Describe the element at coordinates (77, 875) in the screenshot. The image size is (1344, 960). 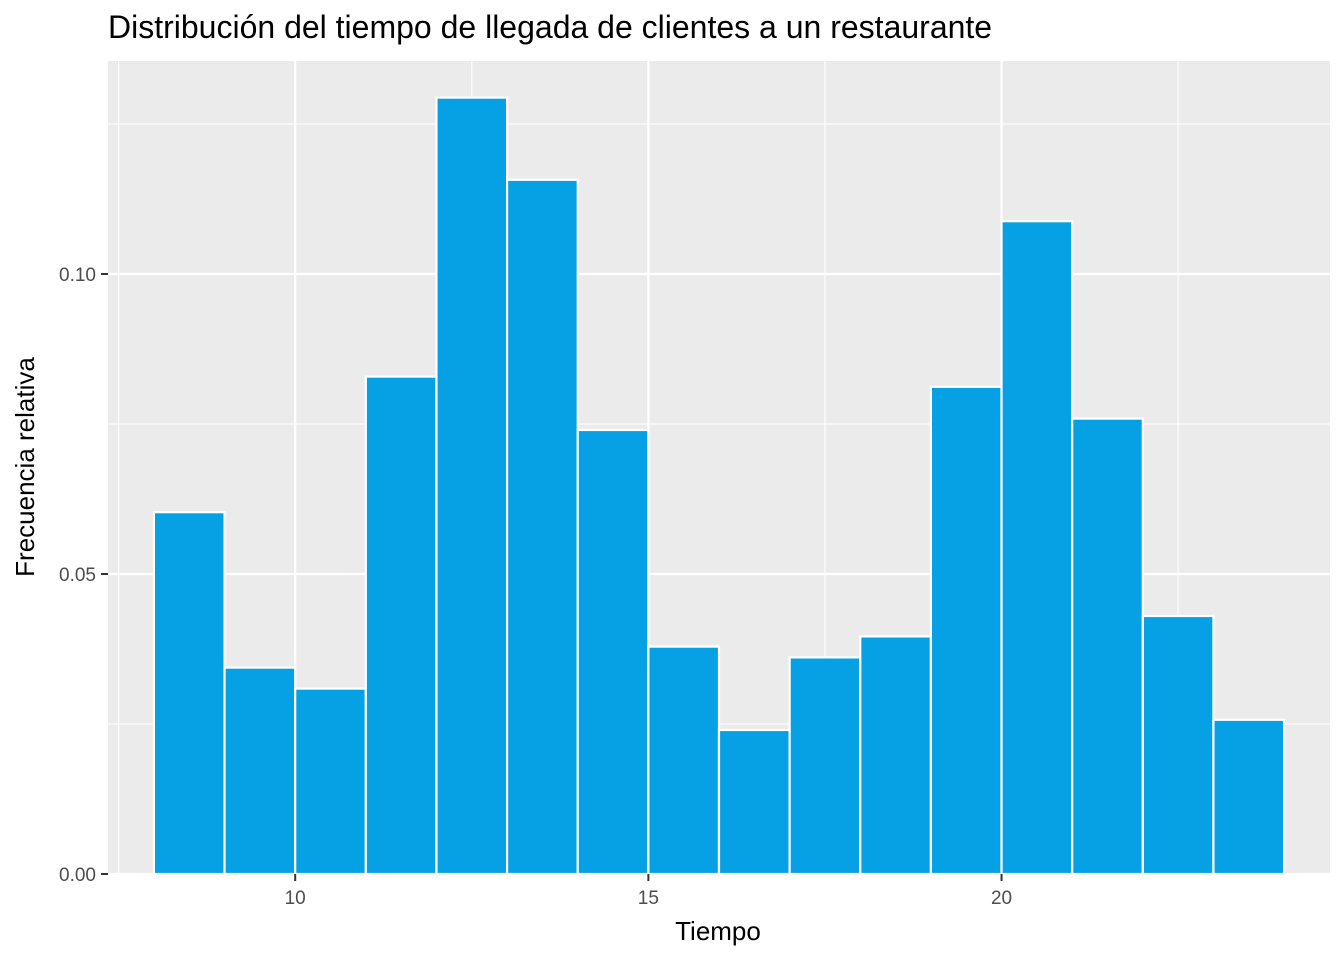
I see `y-tick-label: 0.00` at that location.